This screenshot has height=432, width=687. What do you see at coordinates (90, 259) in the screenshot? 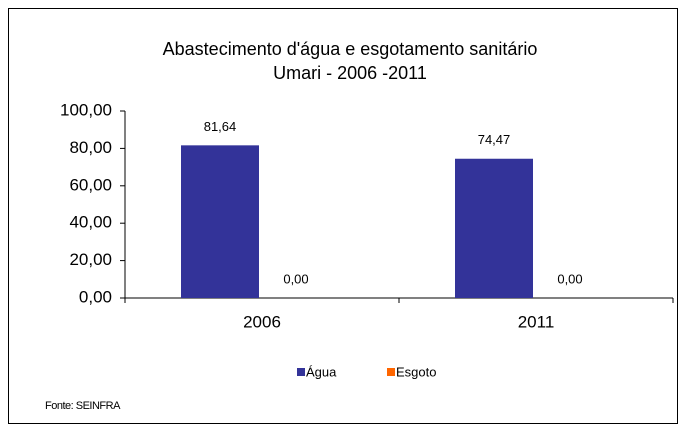
I see `y-tick-label: 20,00` at bounding box center [90, 259].